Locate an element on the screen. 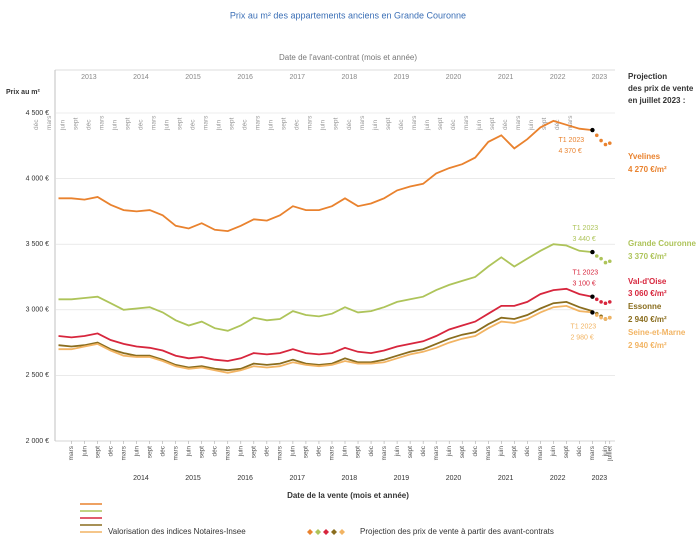  x2-year-label: 2013 is located at coordinates (89, 77).